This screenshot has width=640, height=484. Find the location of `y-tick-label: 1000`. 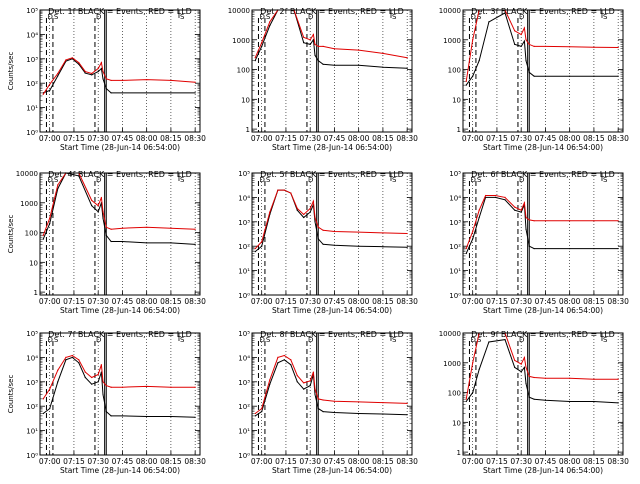

y-tick-label: 1000 is located at coordinates (452, 41).